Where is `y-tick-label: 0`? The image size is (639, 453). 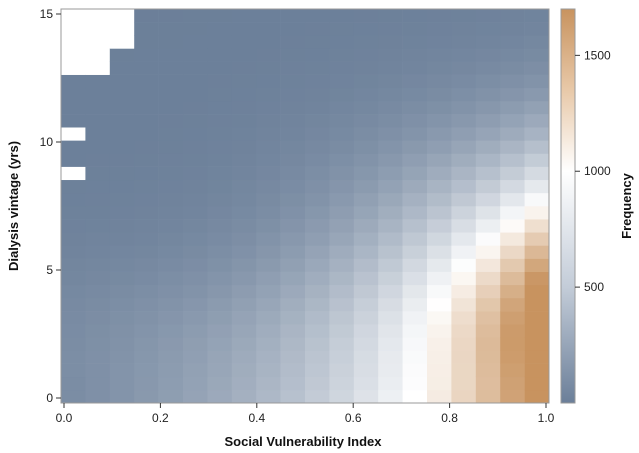
y-tick-label: 0 is located at coordinates (49, 398).